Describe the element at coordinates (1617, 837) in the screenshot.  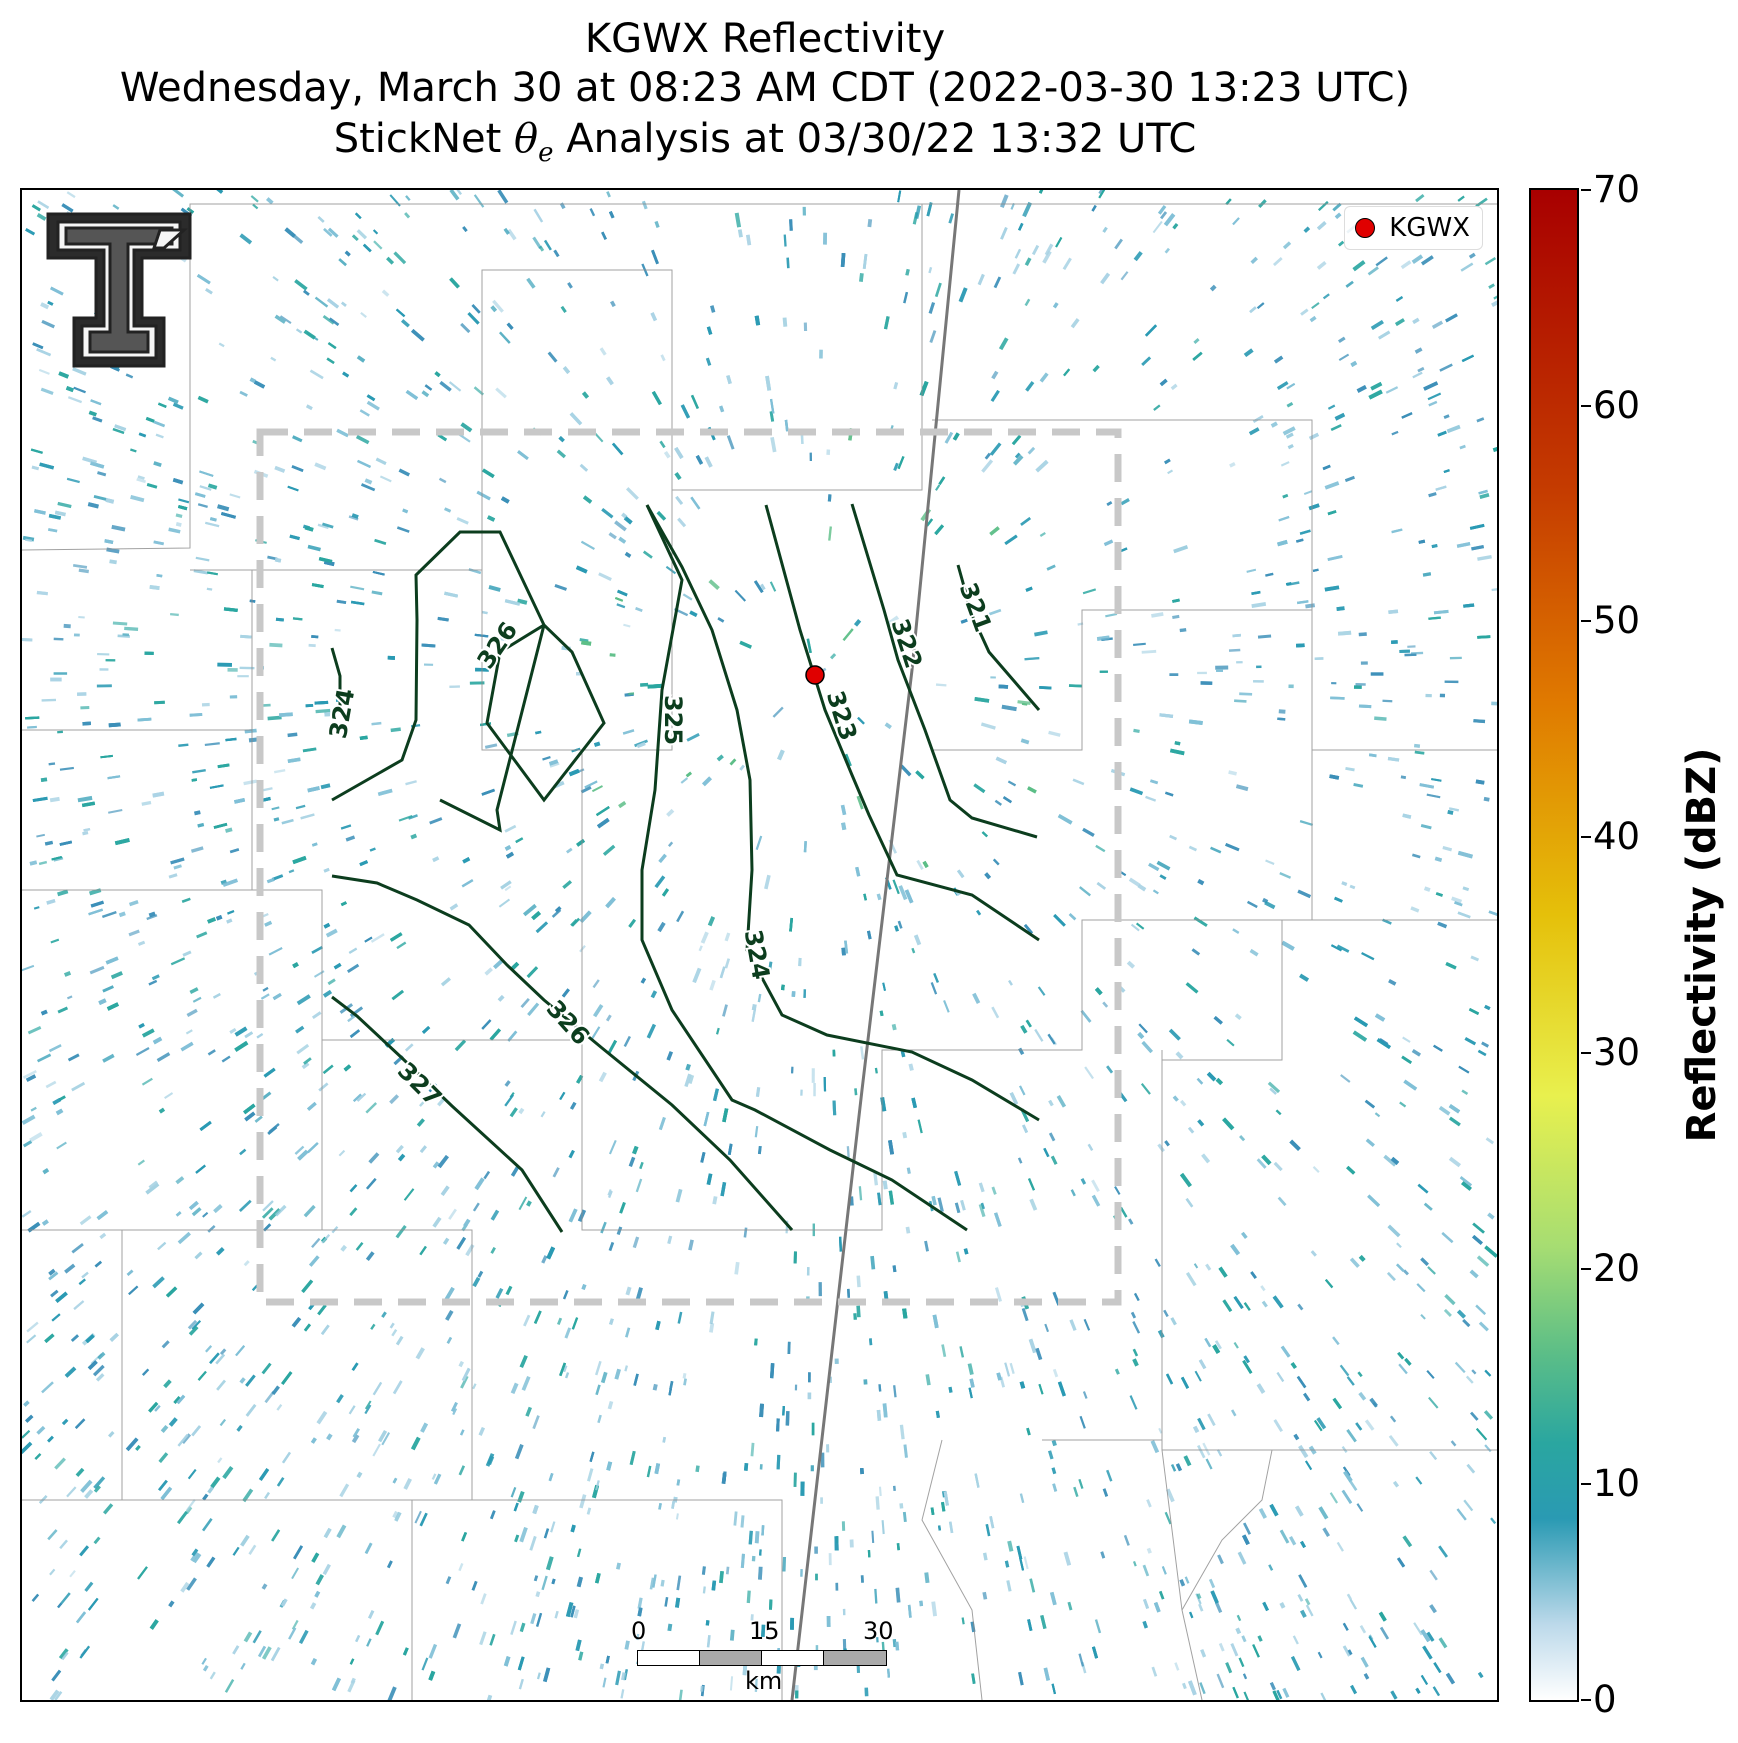
I see `colorbar-tick-label: 40` at that location.